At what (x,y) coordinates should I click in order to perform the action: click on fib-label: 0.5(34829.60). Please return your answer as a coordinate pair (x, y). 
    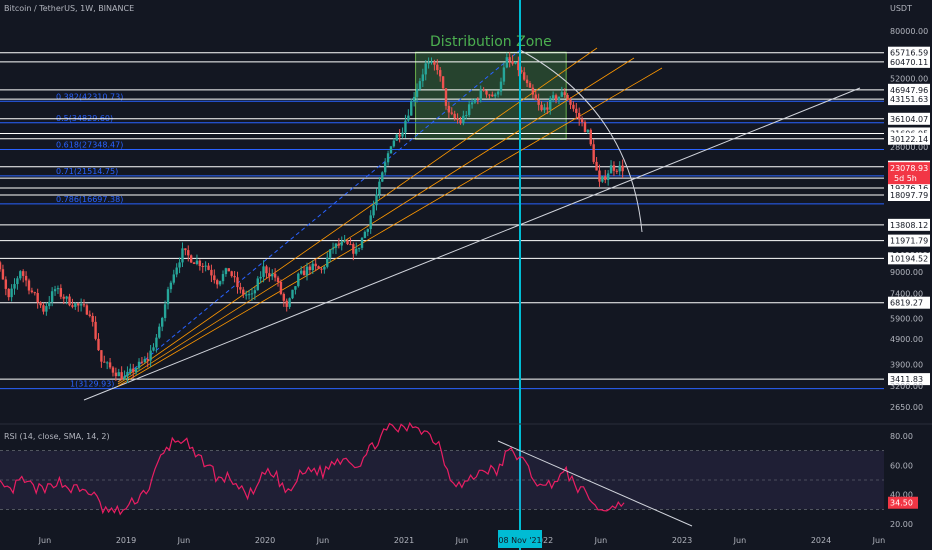
    Looking at the image, I should click on (84, 118).